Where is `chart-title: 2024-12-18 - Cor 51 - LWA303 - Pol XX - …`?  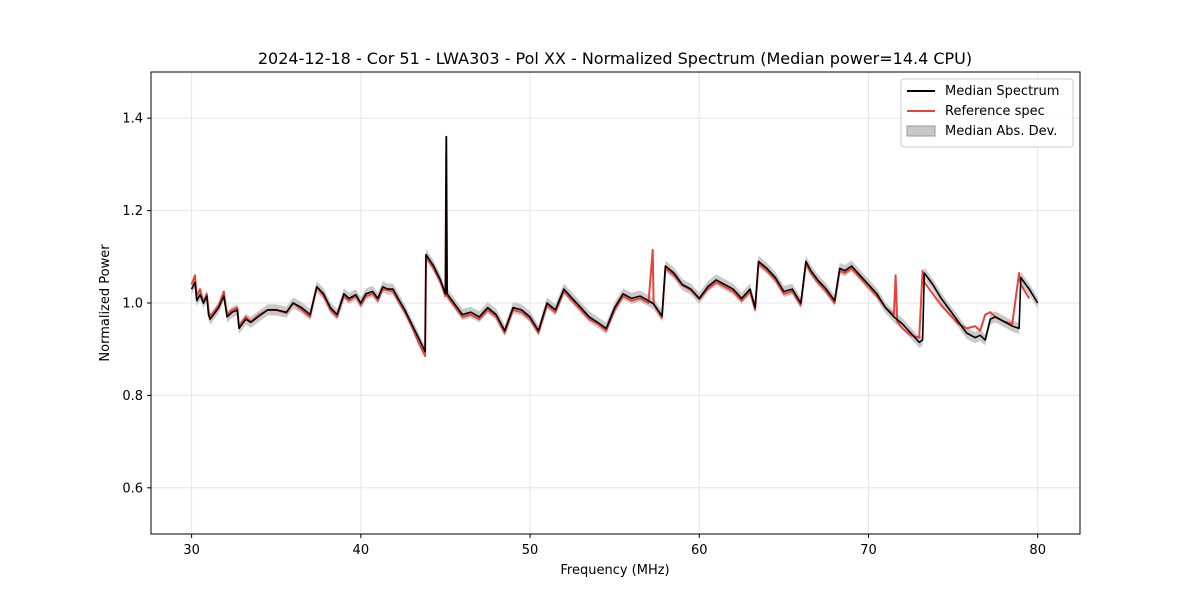
chart-title: 2024-12-18 - Cor 51 - LWA303 - Pol XX - … is located at coordinates (615, 58).